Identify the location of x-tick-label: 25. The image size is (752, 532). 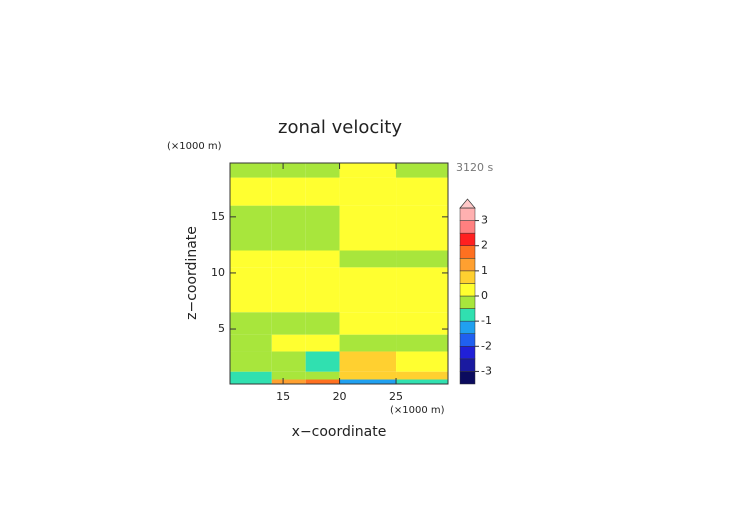
(396, 396).